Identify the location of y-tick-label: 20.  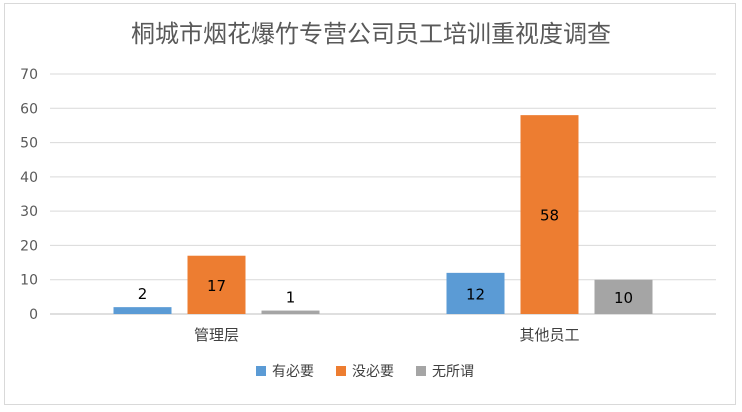
(29, 246).